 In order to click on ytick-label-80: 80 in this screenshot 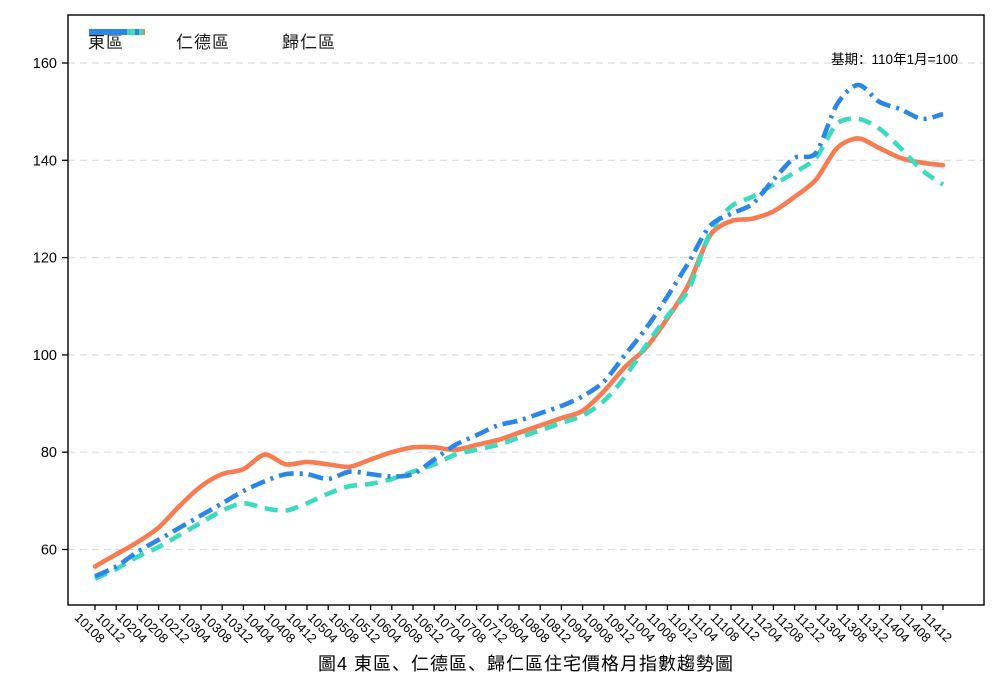, I will do `click(49, 453)`.